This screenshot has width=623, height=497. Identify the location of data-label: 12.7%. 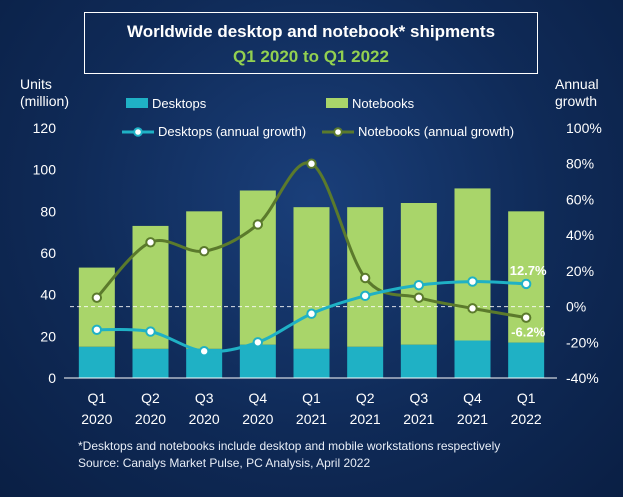
(528, 270).